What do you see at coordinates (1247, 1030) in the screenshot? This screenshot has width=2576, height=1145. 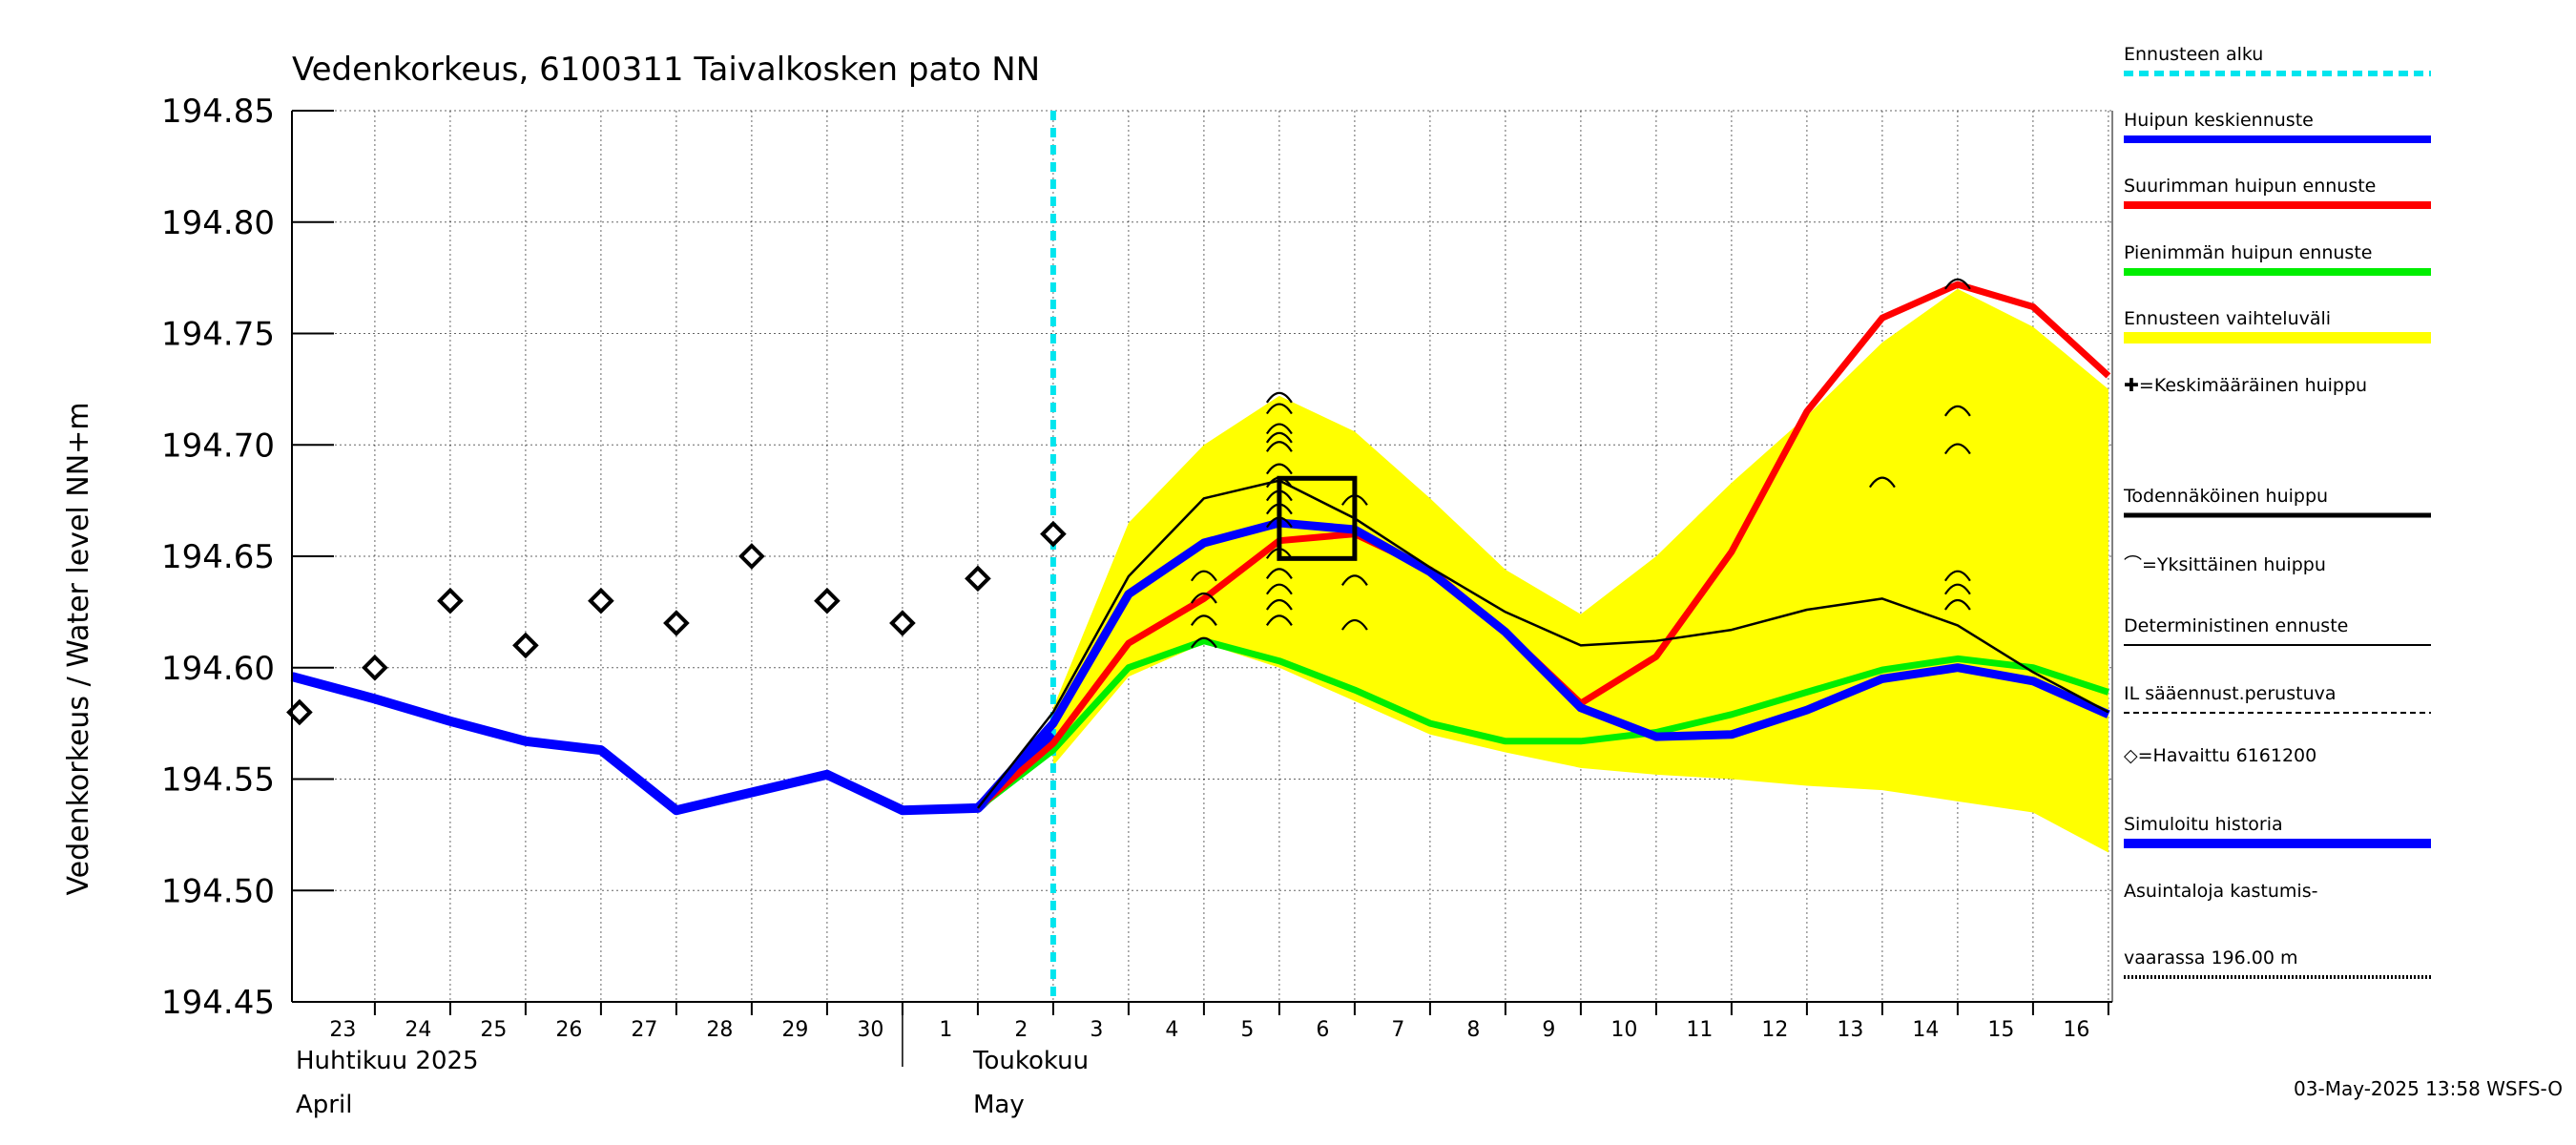 I see `x-tick-label: 5` at bounding box center [1247, 1030].